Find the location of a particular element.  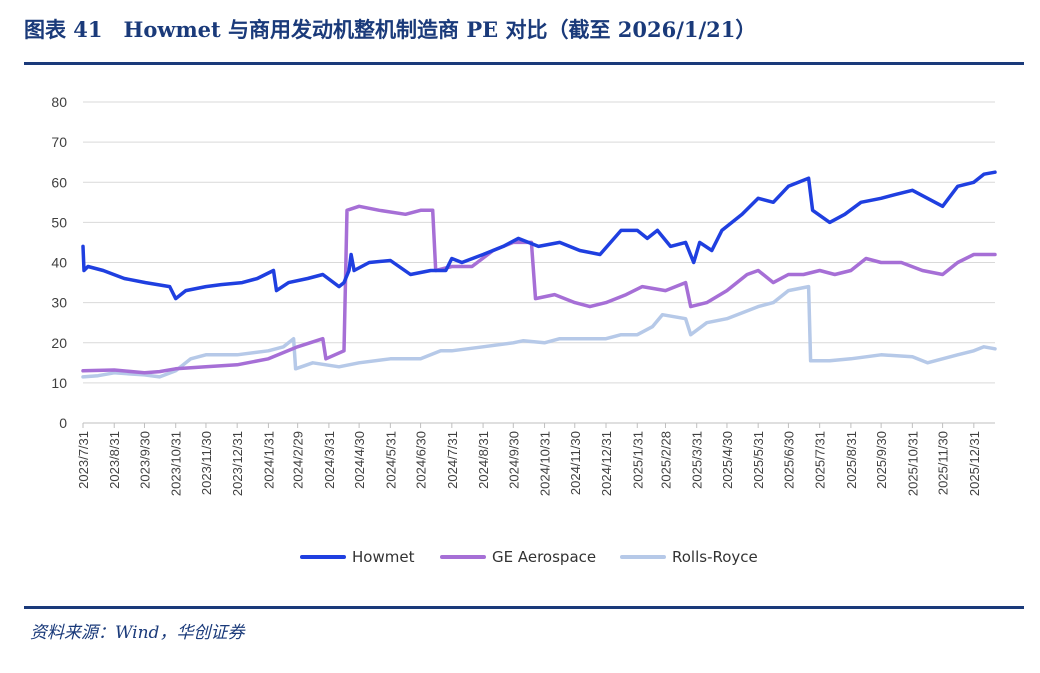

x-tick-label: 2024/9/30 is located at coordinates (513, 460).